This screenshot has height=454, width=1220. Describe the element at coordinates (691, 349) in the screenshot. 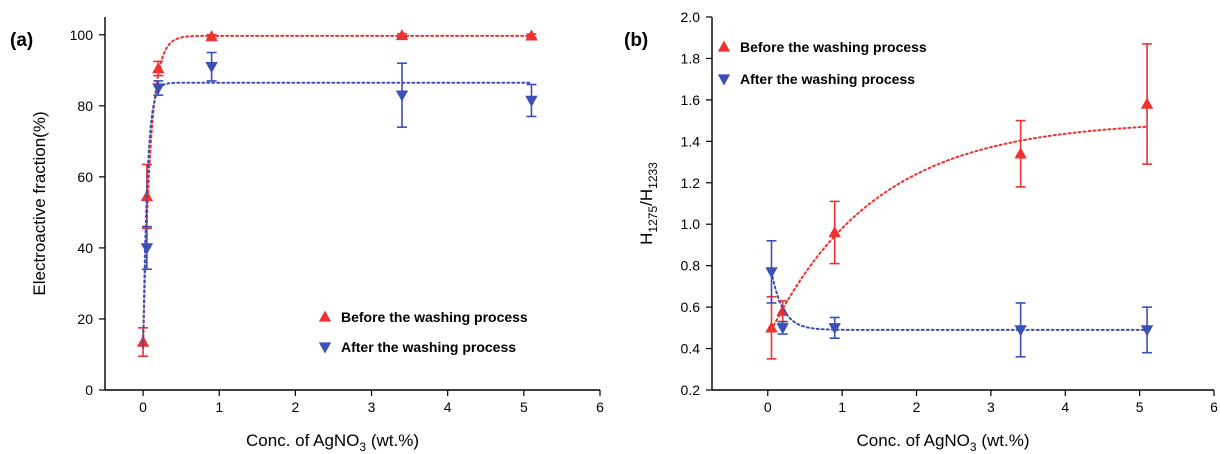

I see `y-tick-label: 0.4` at that location.